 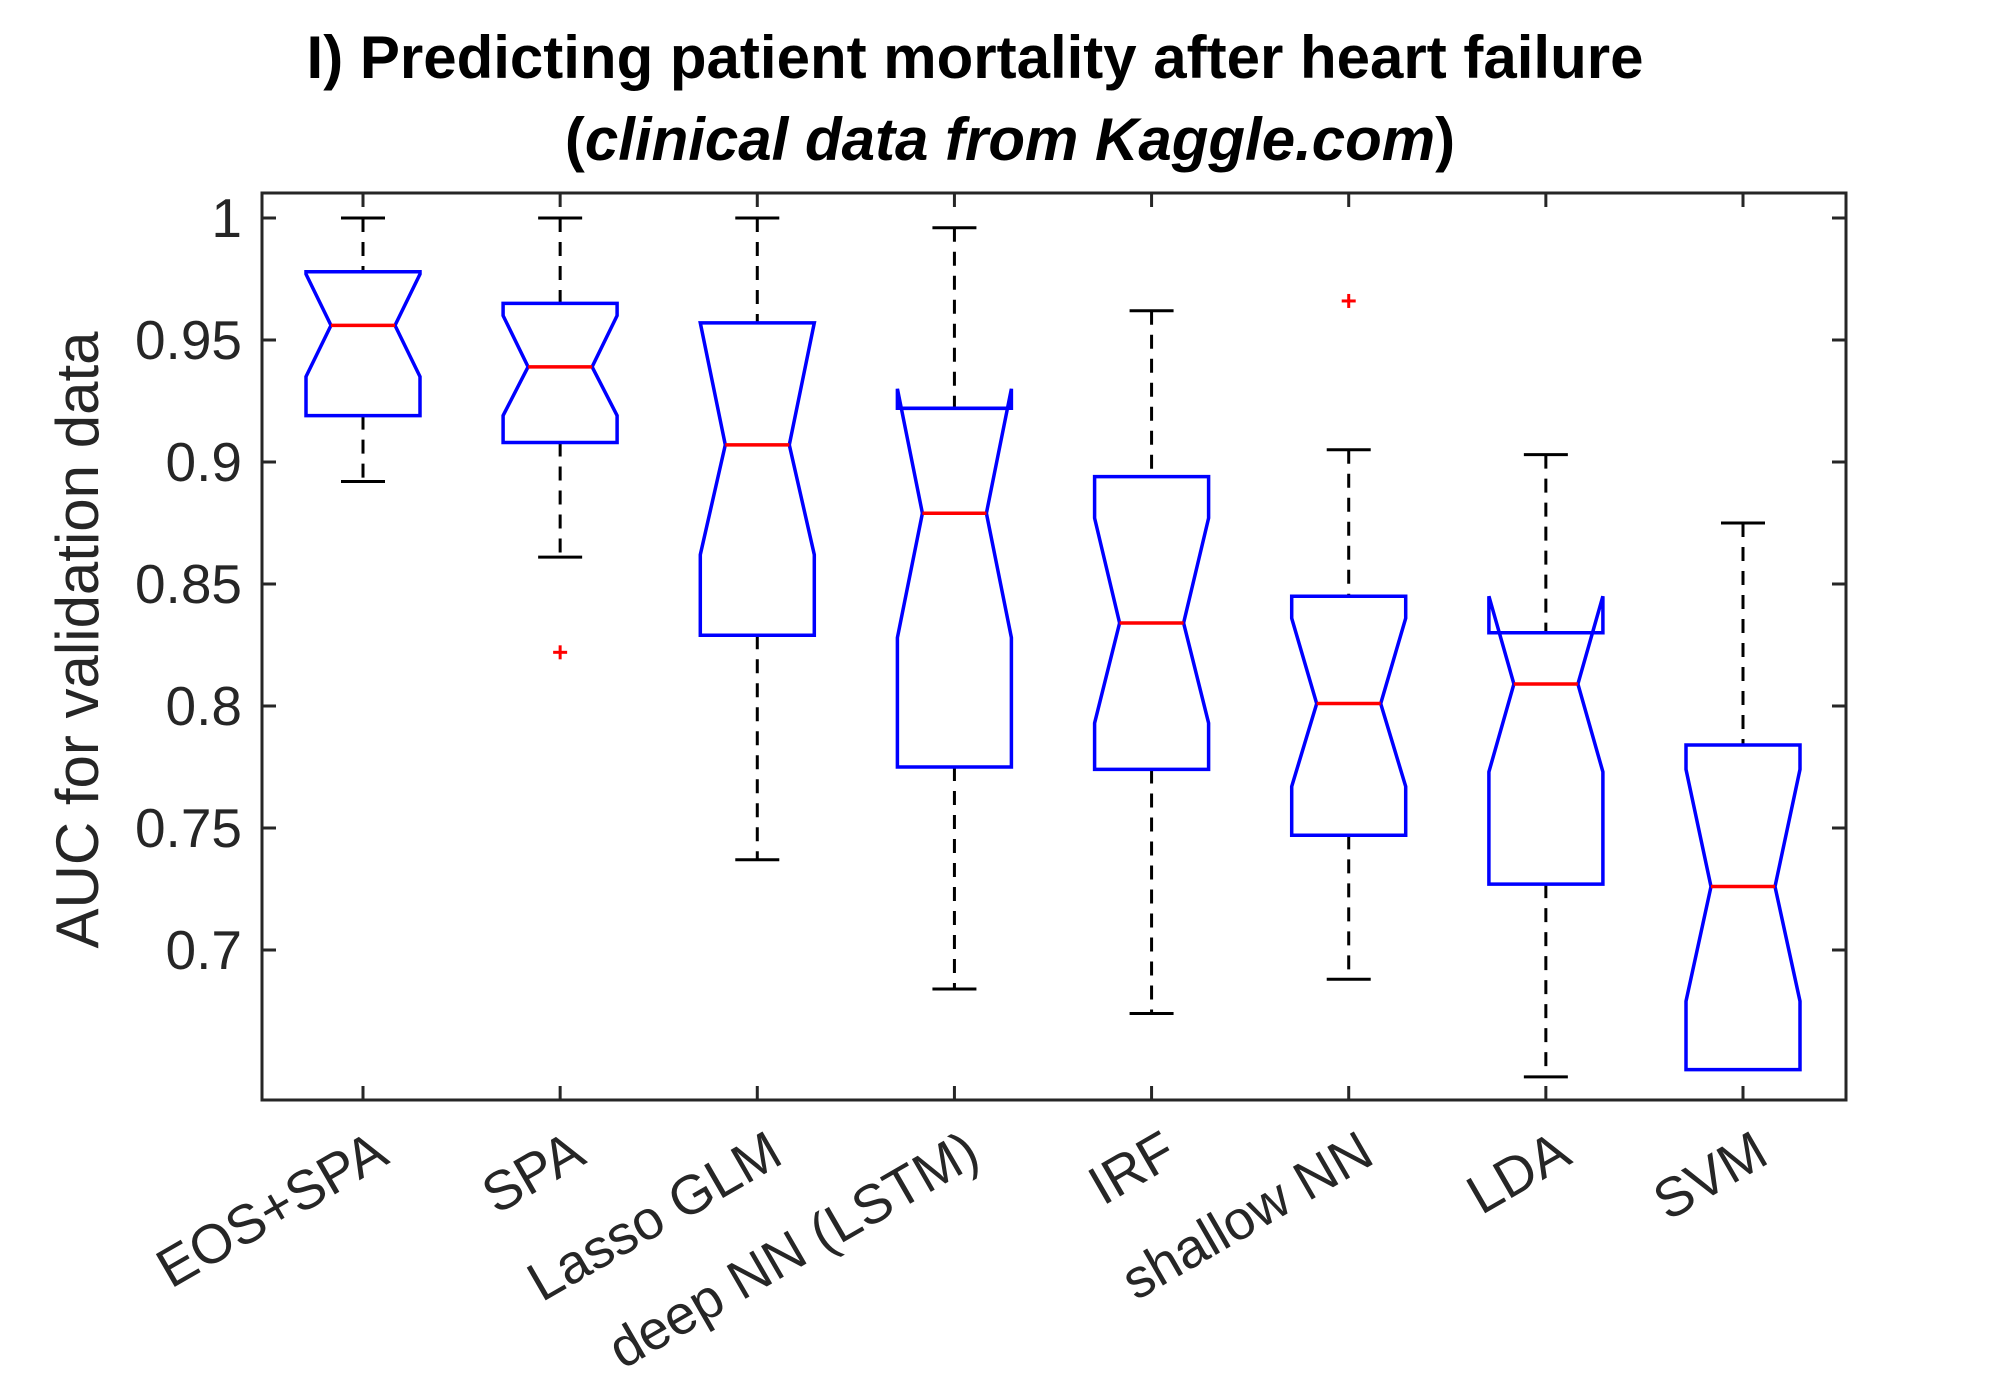 I want to click on chart-title-source: clinical data from Kaggle.com, so click(x=1010, y=139).